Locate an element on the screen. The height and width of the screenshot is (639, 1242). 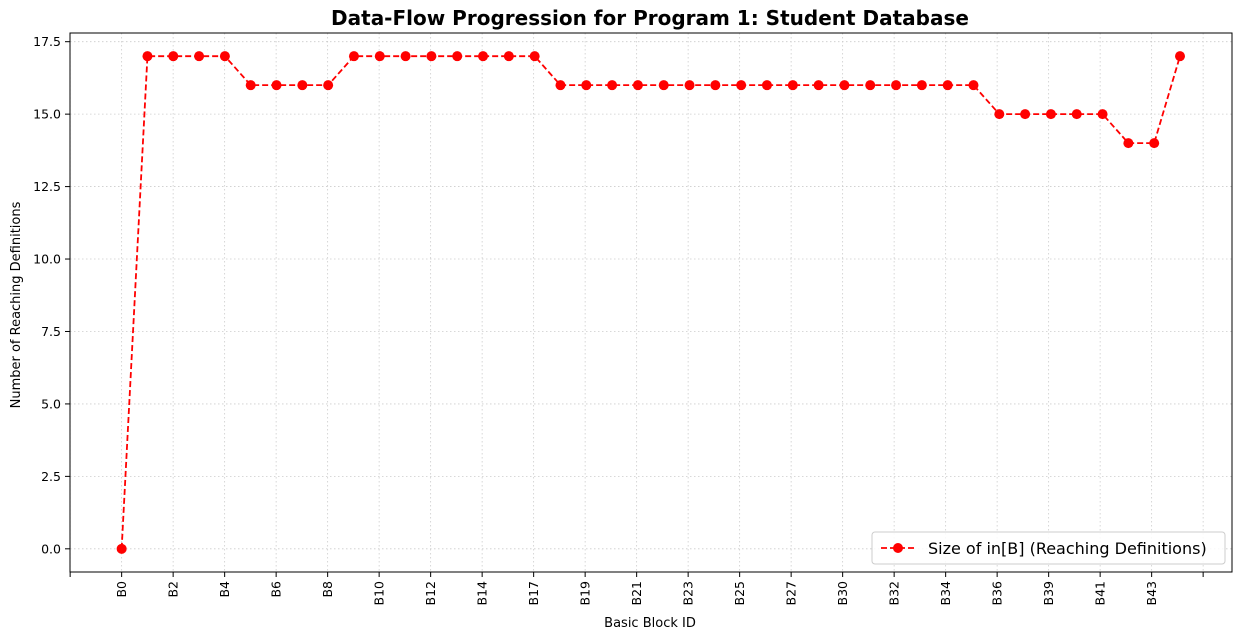
x-tick-label: B12 is located at coordinates (430, 593).